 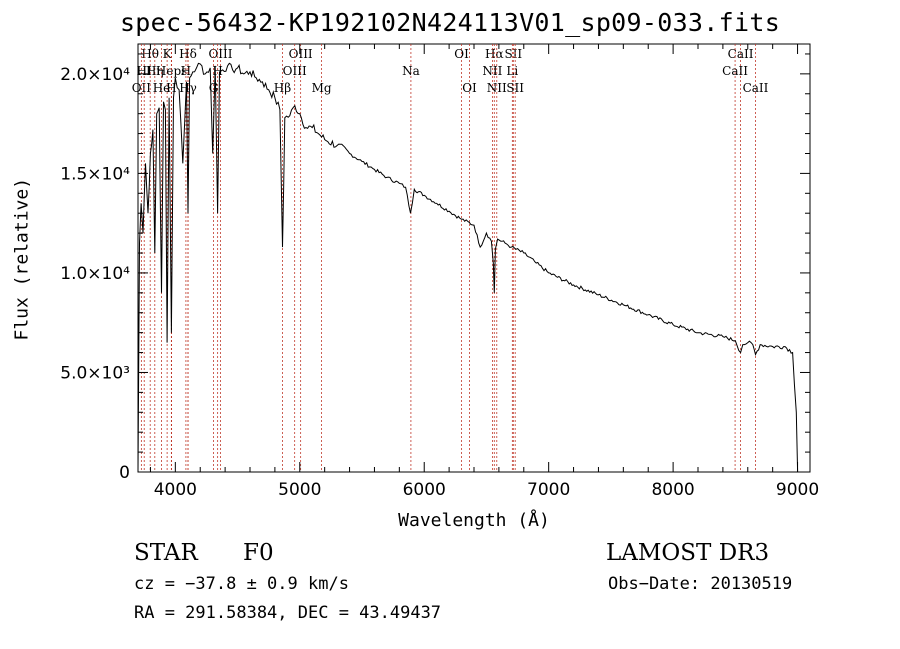 What do you see at coordinates (688, 553) in the screenshot?
I see `survey-name: LAMOST DR3` at bounding box center [688, 553].